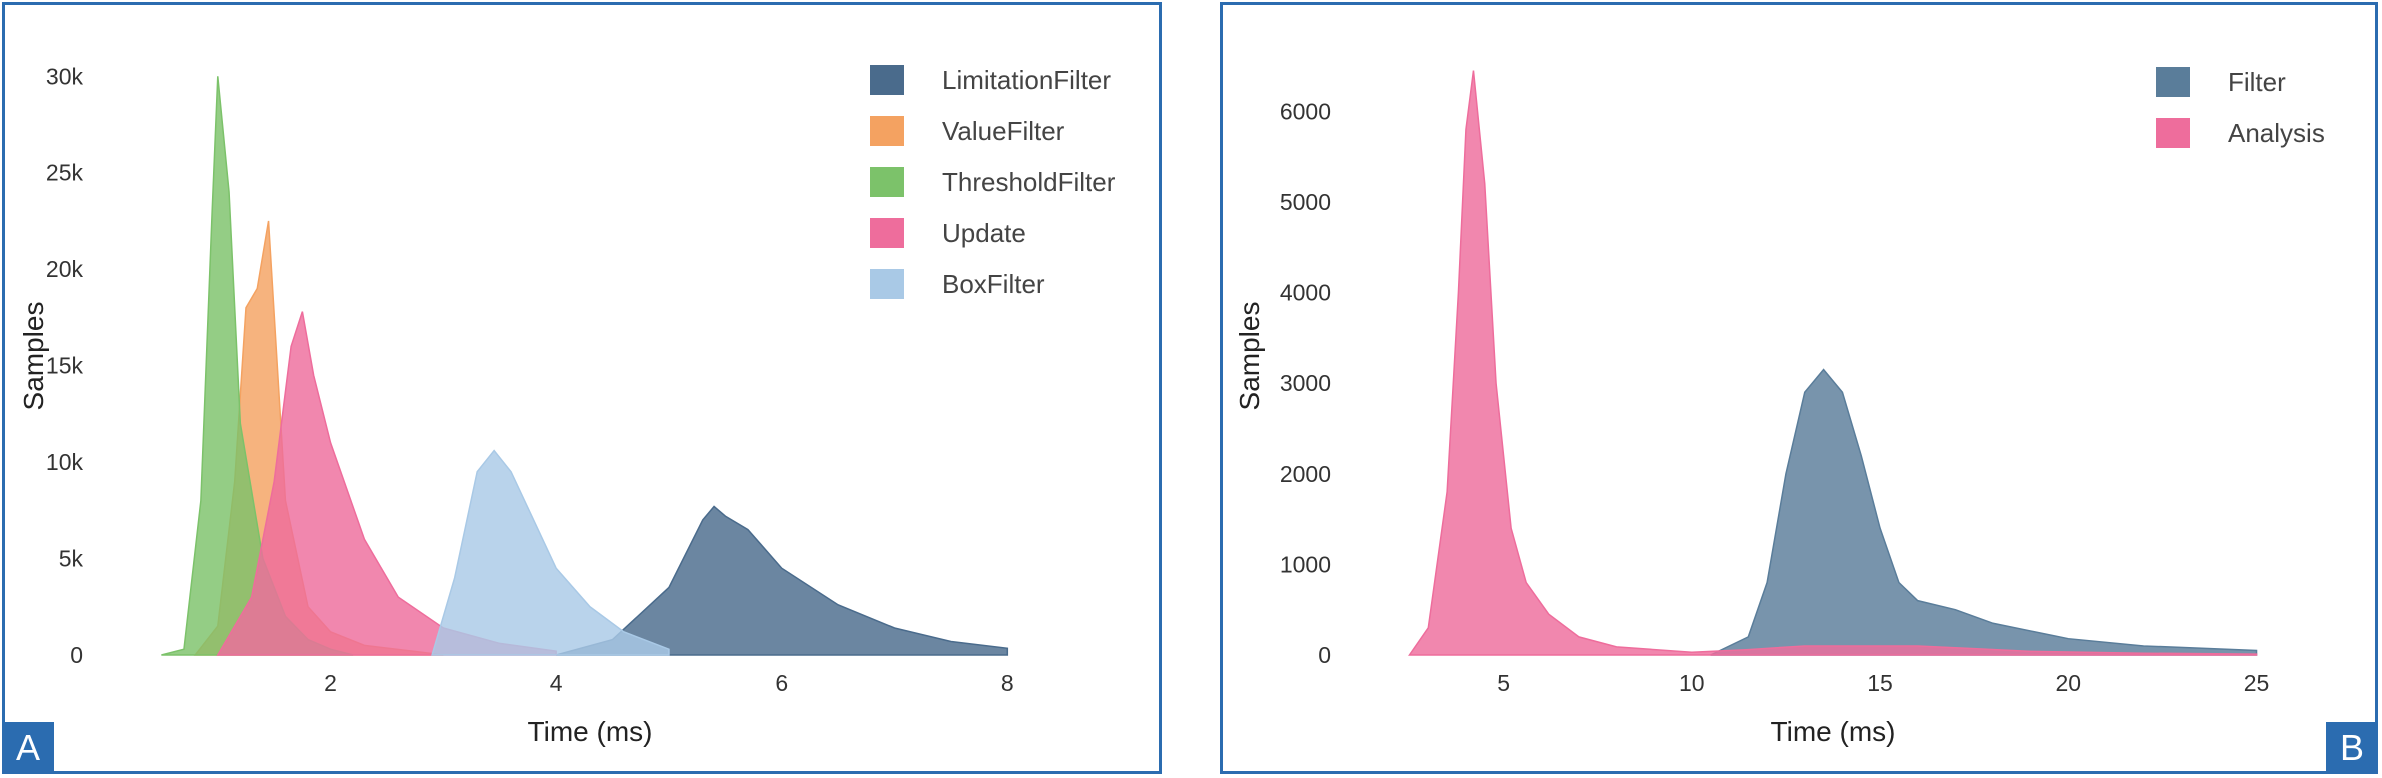 The height and width of the screenshot is (778, 2382). I want to click on series-area-limitationfilter, so click(782, 580).